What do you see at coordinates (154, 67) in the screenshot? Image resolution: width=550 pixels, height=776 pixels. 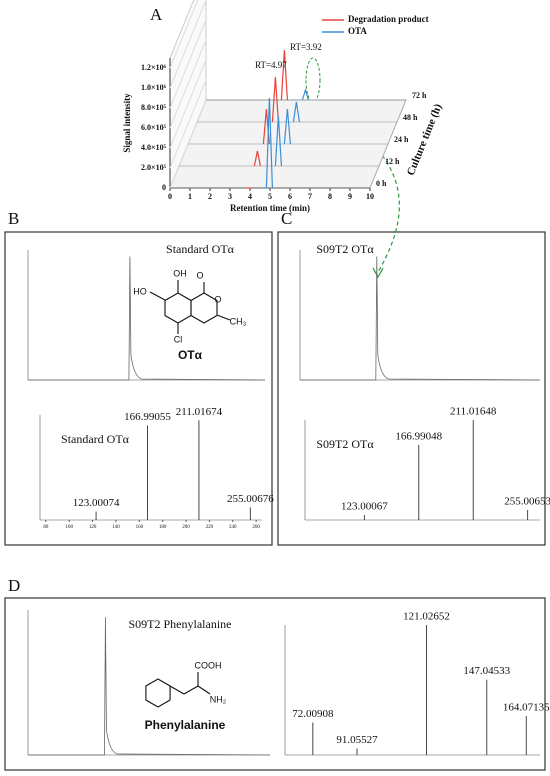 I see `y-tick-label: 1.2×10⁶` at bounding box center [154, 67].